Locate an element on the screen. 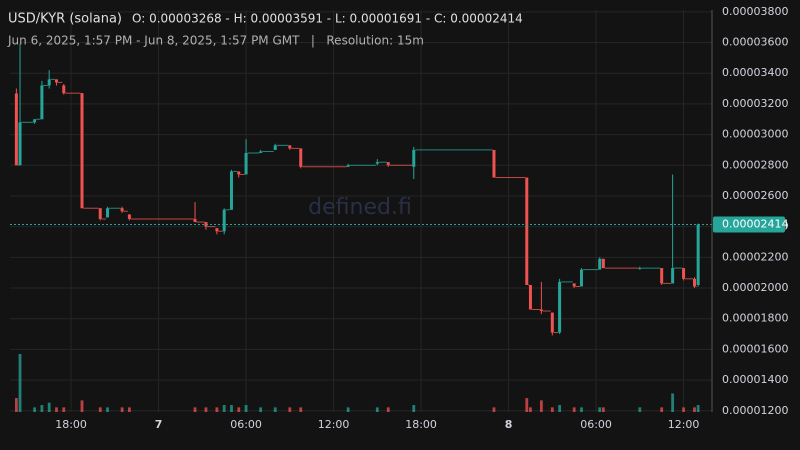 The width and height of the screenshot is (800, 450). y-tick-label: 0.00001400 is located at coordinates (755, 379).